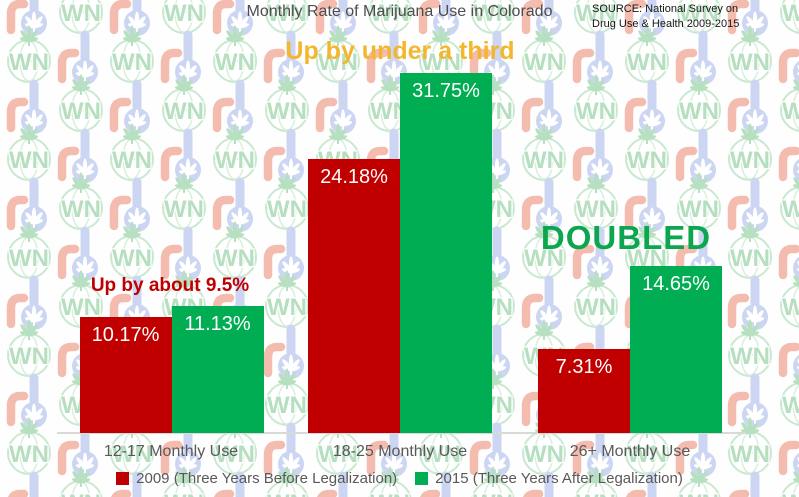  I want to click on legend-label-2015: 2015 (Three Years After Legalization), so click(559, 478).